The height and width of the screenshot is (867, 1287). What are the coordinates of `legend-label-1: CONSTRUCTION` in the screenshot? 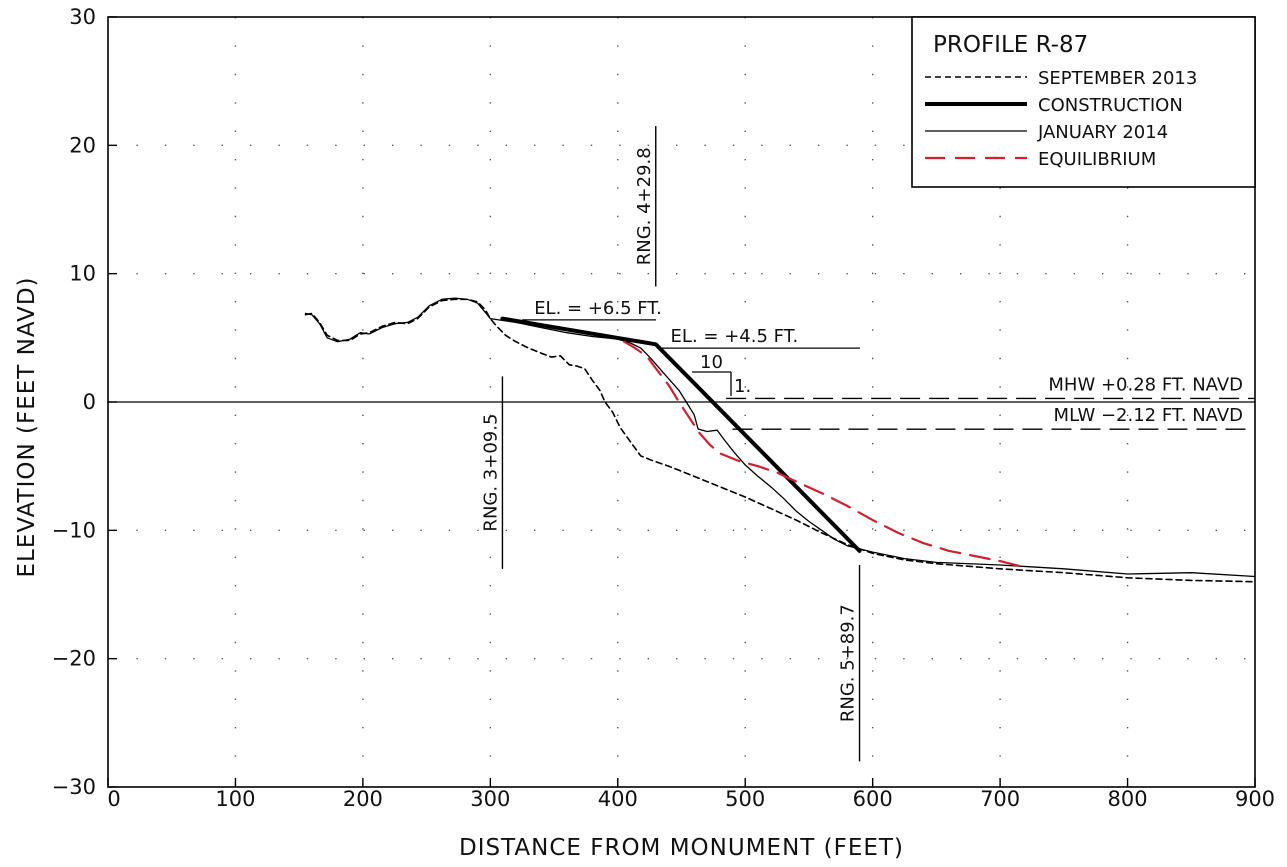 It's located at (1110, 105).